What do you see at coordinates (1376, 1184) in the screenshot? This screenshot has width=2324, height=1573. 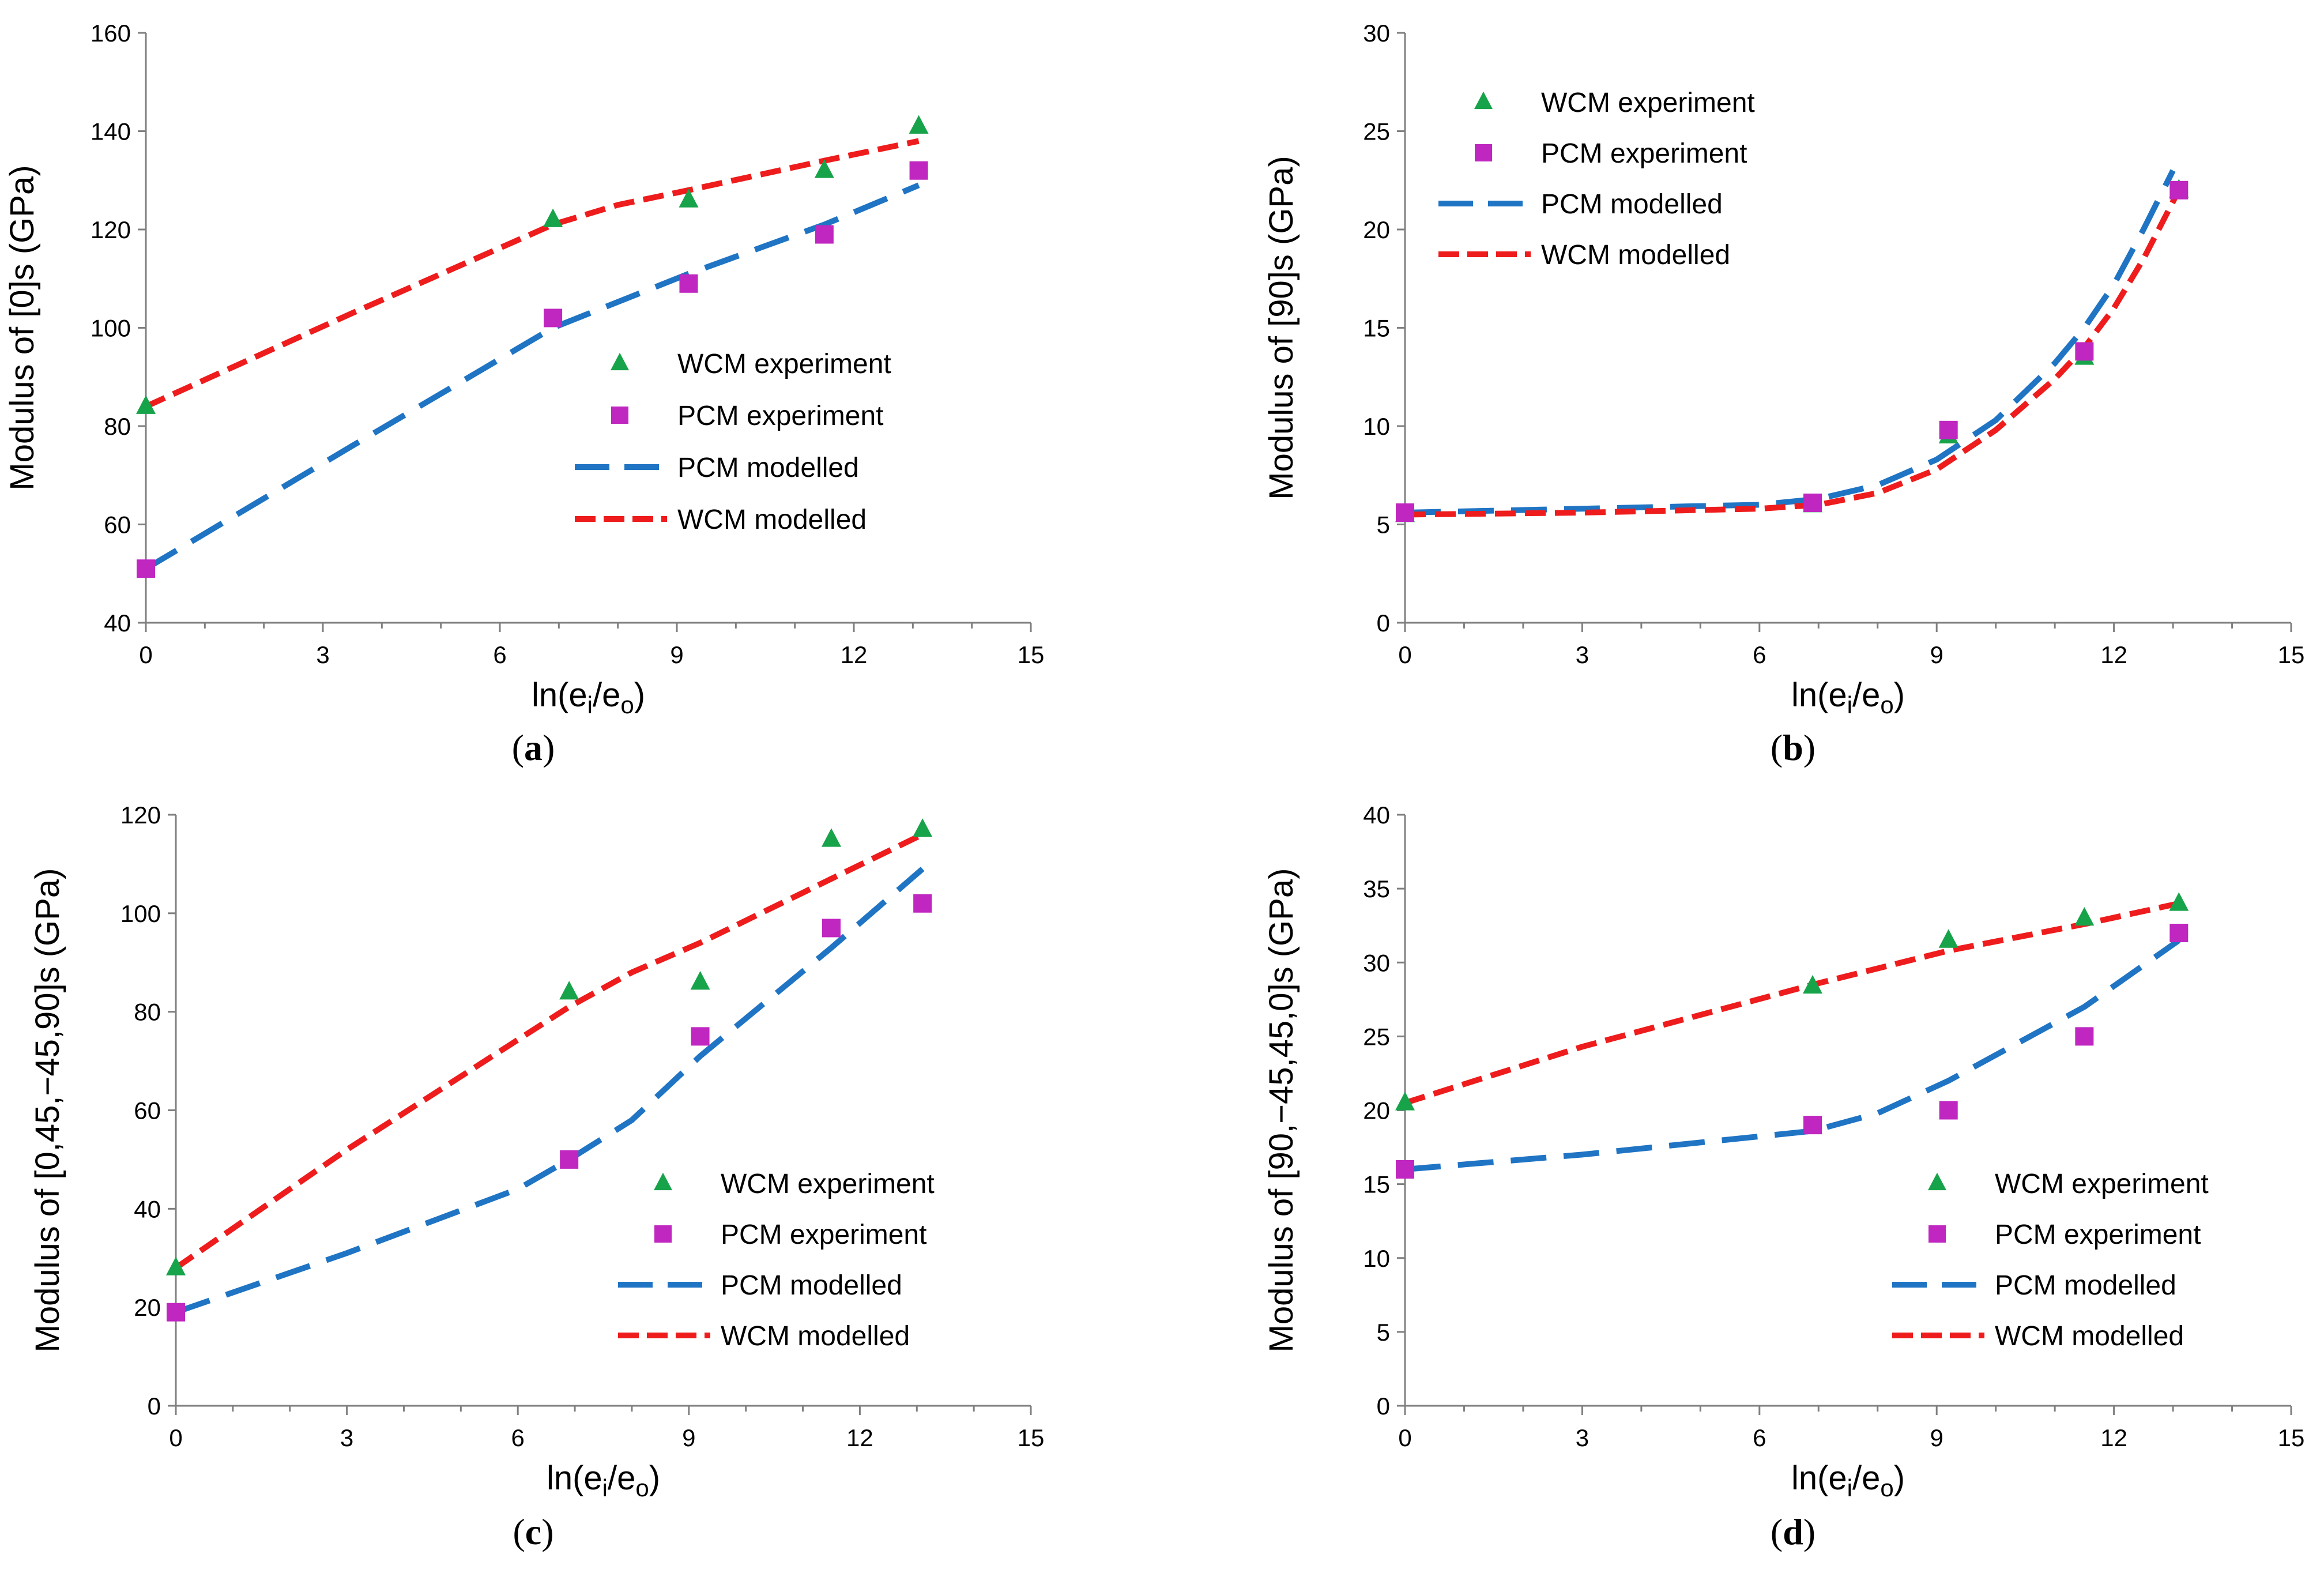 I see `y-tick-label: 15` at bounding box center [1376, 1184].